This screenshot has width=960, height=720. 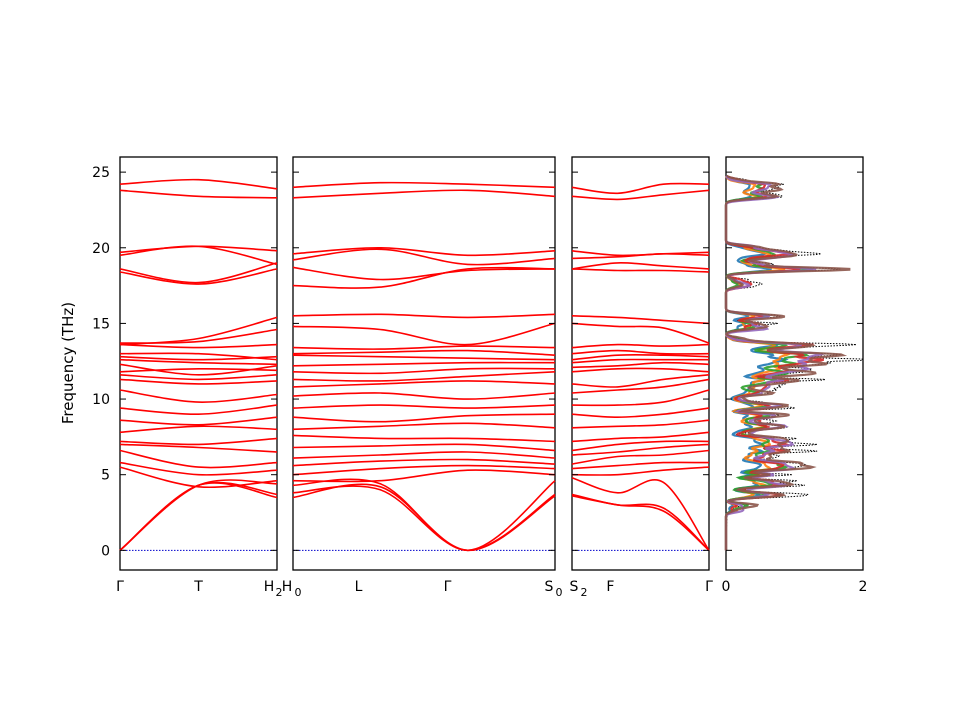 What do you see at coordinates (610, 587) in the screenshot?
I see `x-tick-label: F` at bounding box center [610, 587].